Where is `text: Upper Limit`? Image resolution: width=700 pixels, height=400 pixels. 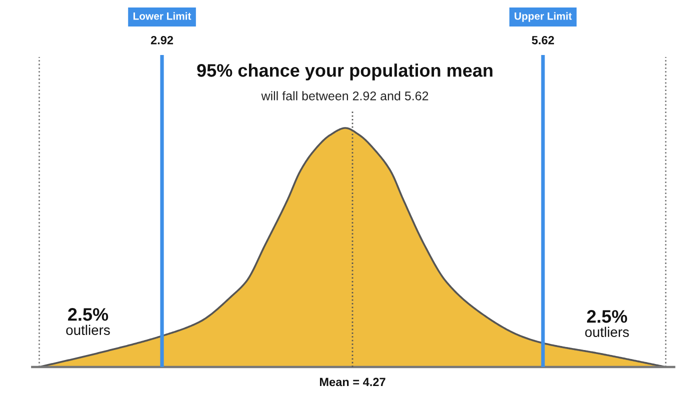
text: Upper Limit is located at coordinates (543, 17).